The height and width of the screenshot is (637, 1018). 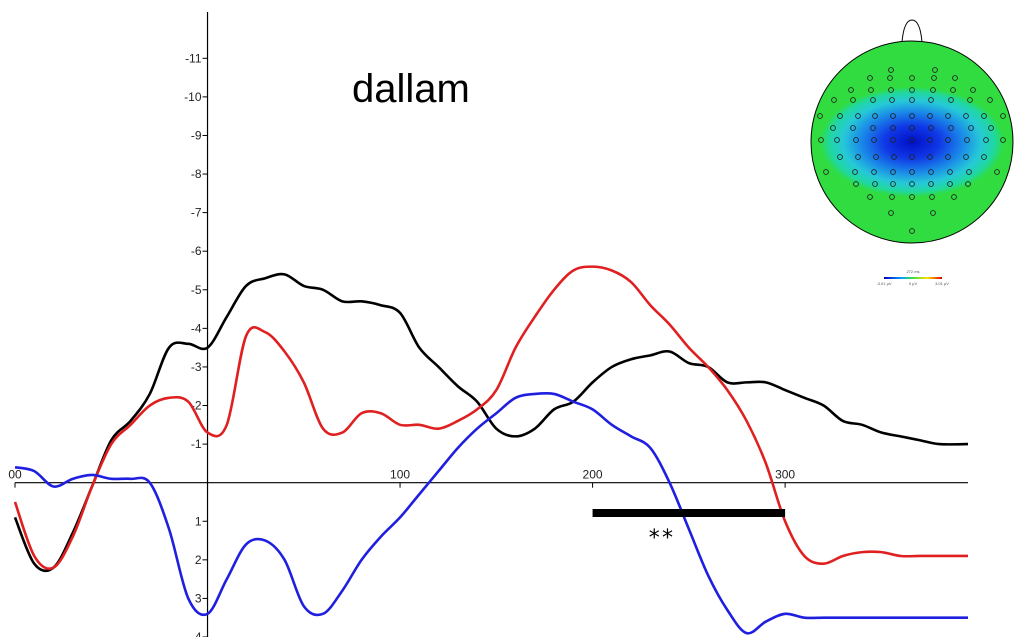 What do you see at coordinates (196, 367) in the screenshot?
I see `y-tick-label: -3` at bounding box center [196, 367].